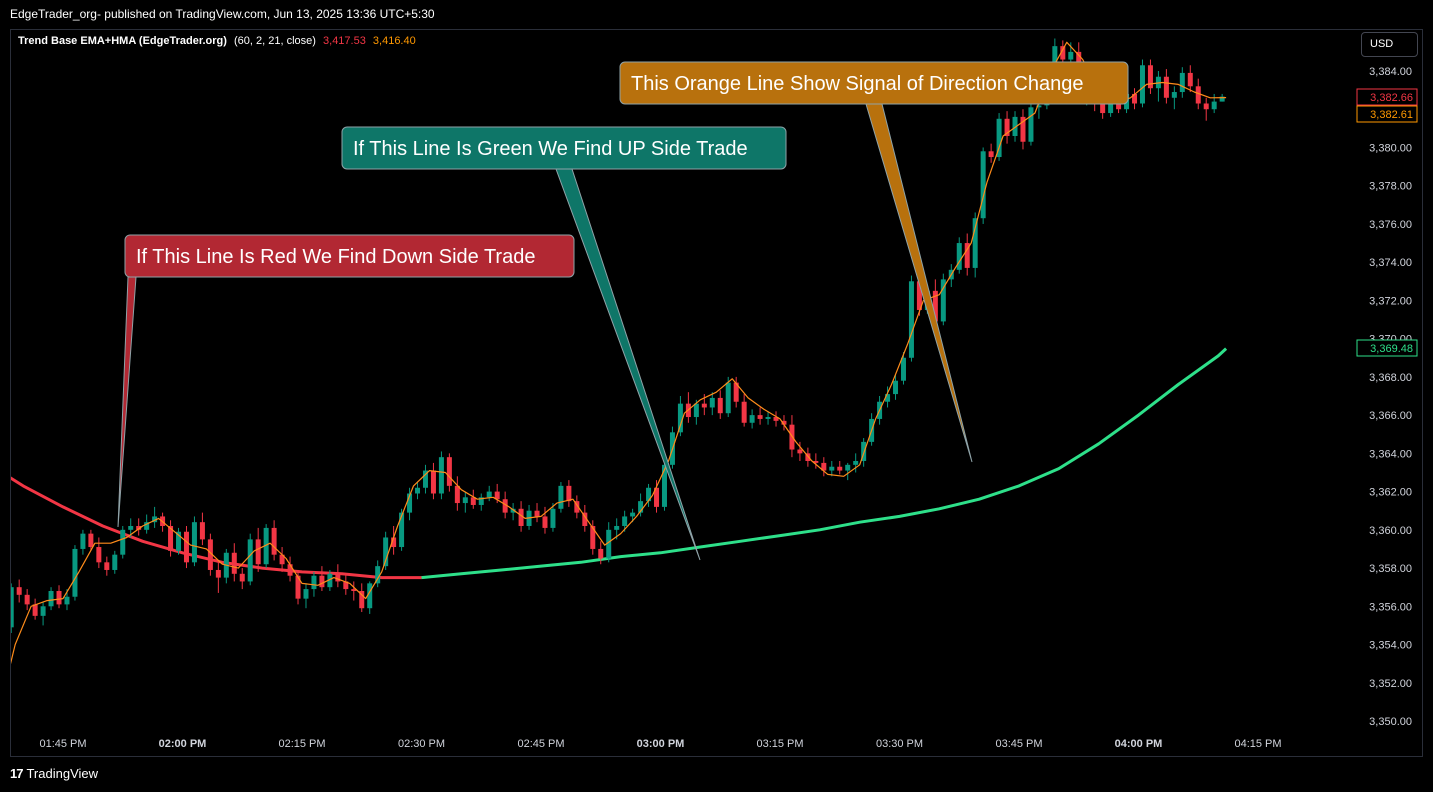 This screenshot has width=1433, height=792. Describe the element at coordinates (1390, 187) in the screenshot. I see `y-tick-label: 3,378.00` at that location.